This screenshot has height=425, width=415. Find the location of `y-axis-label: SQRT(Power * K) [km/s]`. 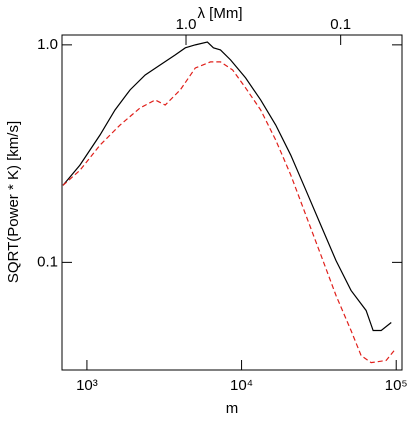

y-axis-label: SQRT(Power * K) [km/s] is located at coordinates (13, 202).